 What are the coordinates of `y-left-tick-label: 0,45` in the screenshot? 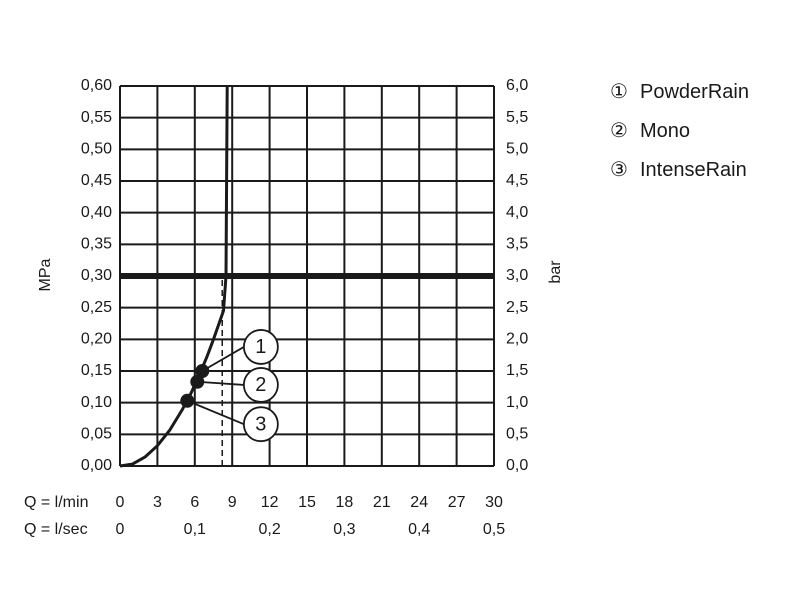 It's located at (96, 180).